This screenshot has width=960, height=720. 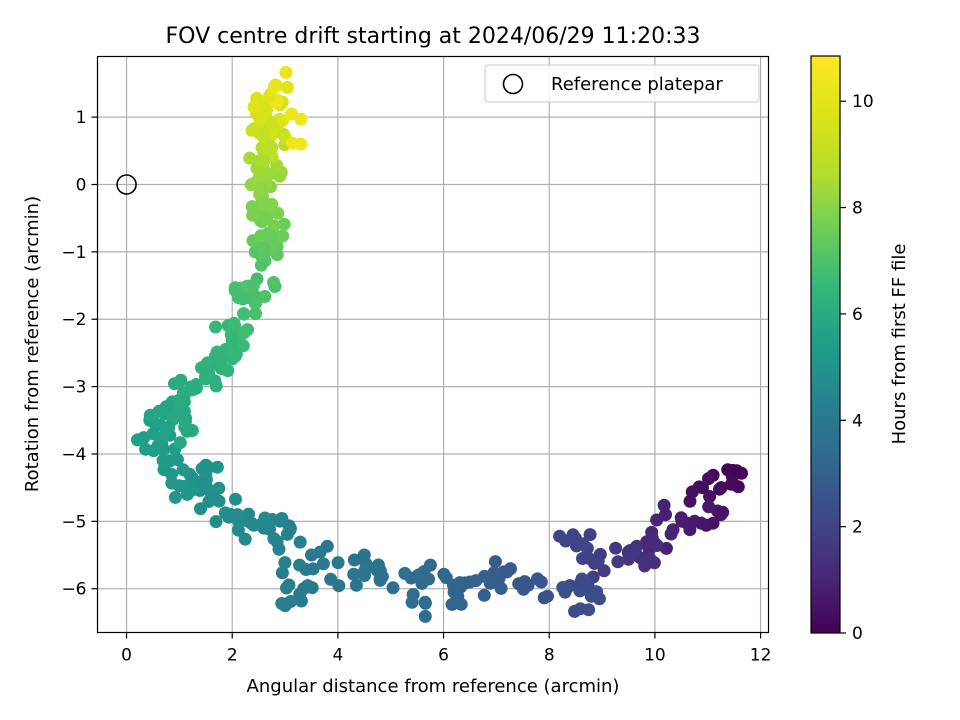 What do you see at coordinates (81, 186) in the screenshot?
I see `y-tick-label: 0` at bounding box center [81, 186].